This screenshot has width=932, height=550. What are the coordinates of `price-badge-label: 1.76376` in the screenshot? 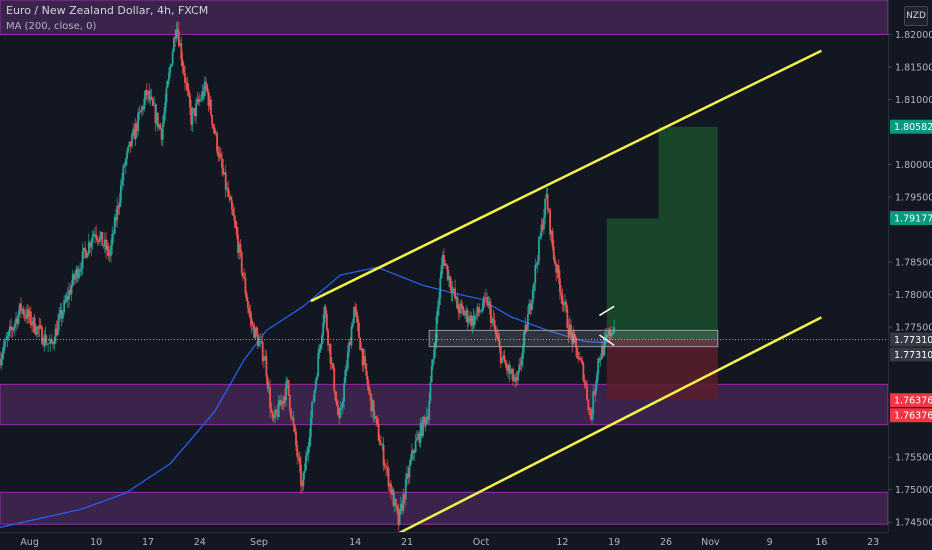 It's located at (913, 416).